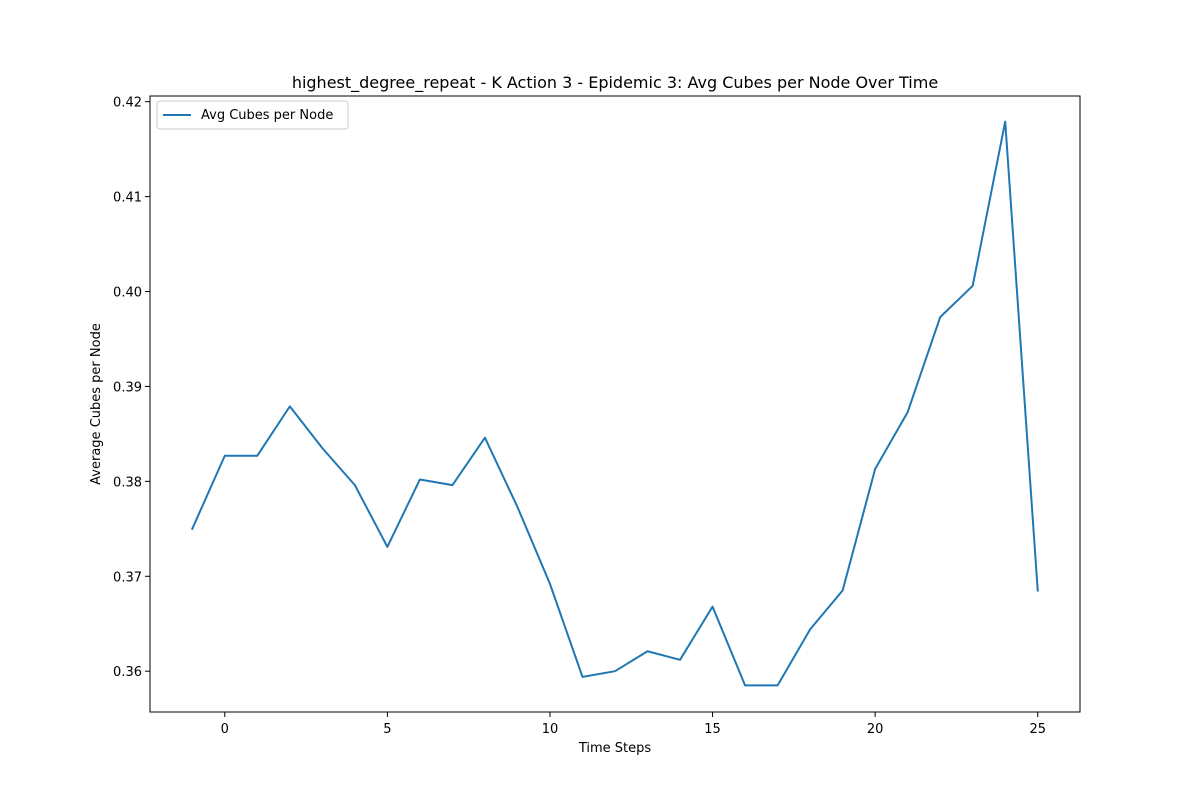 Image resolution: width=1200 pixels, height=800 pixels. What do you see at coordinates (127, 387) in the screenshot?
I see `y-tick-label: 0.39` at bounding box center [127, 387].